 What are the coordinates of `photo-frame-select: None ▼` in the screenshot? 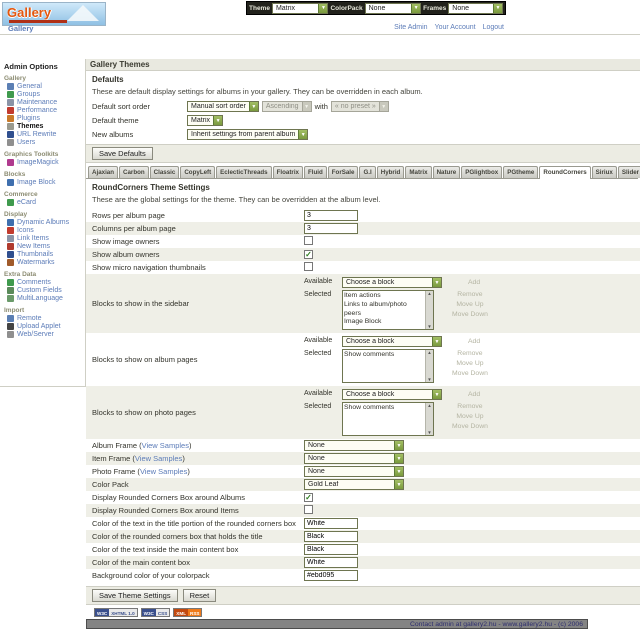 It's located at (354, 471).